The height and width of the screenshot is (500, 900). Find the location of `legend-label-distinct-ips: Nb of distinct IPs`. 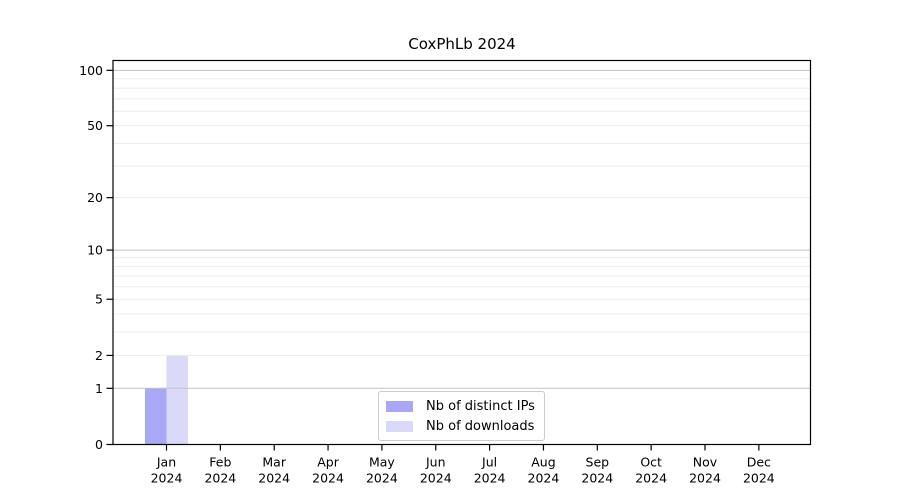

legend-label-distinct-ips: Nb of distinct IPs is located at coordinates (480, 406).